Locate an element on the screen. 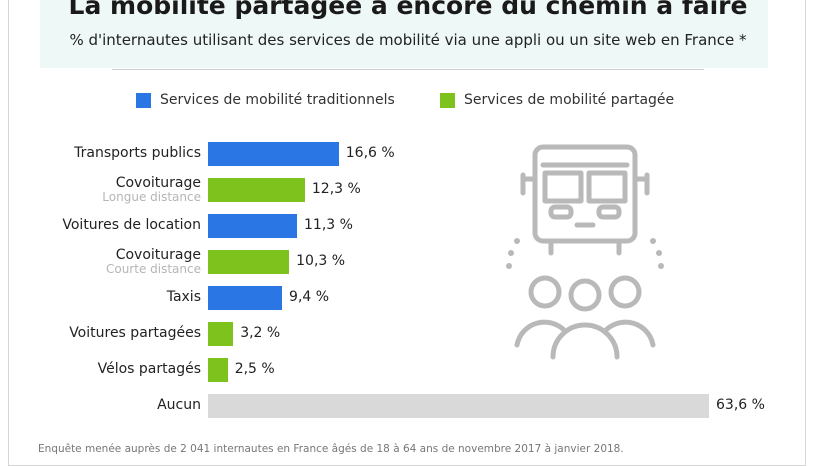 Image resolution: width=816 pixels, height=466 pixels. data-label: 2,5 % is located at coordinates (254, 369).